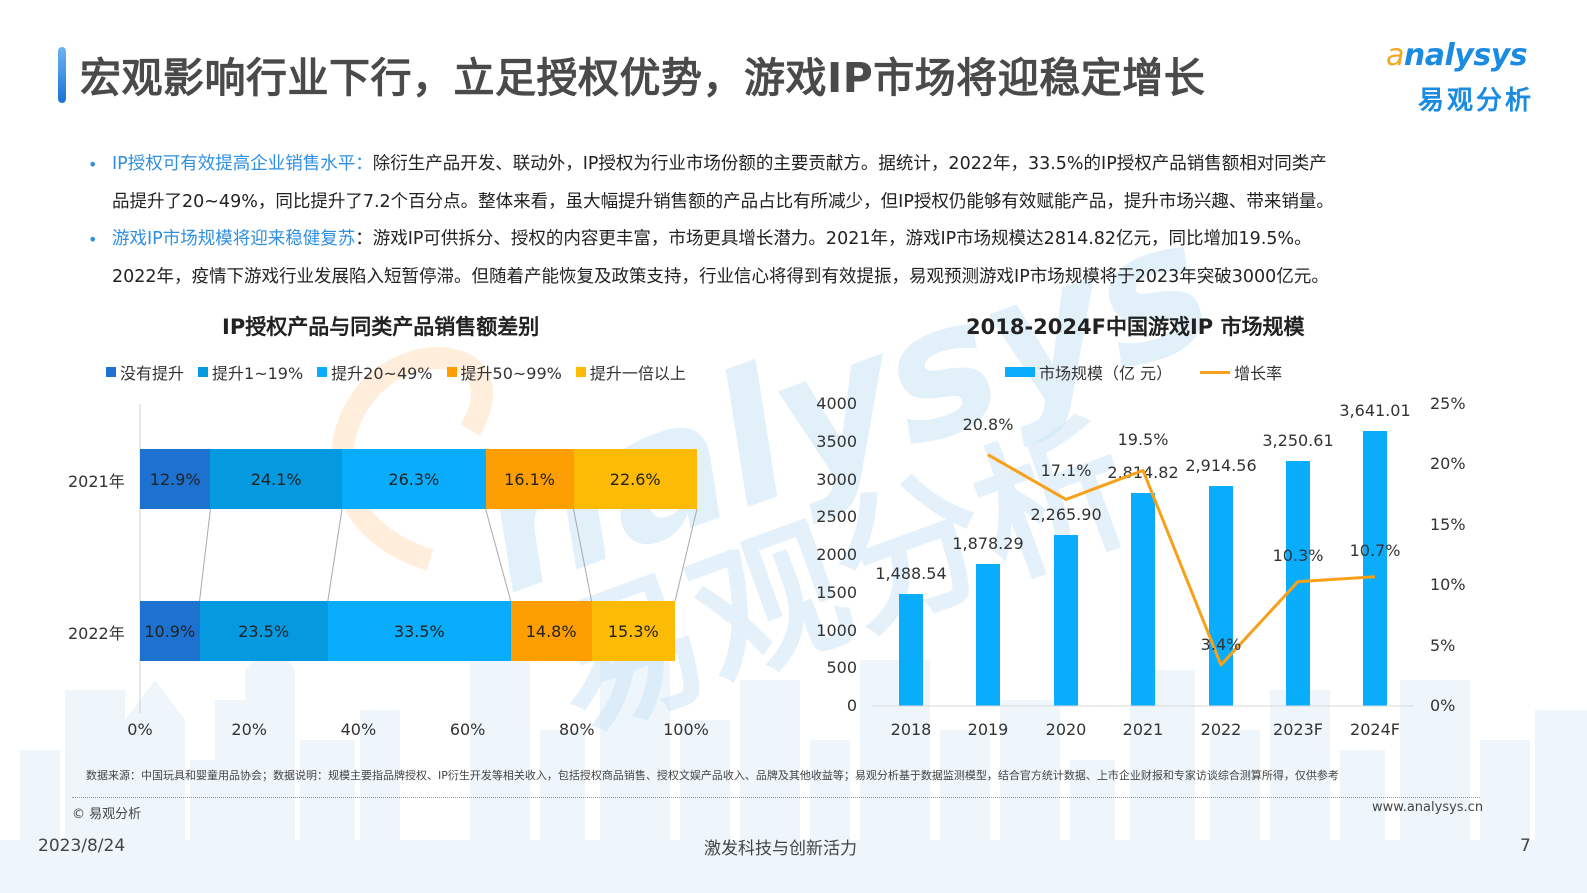  Describe the element at coordinates (62, 75) in the screenshot. I see `title-accent-bar` at that location.